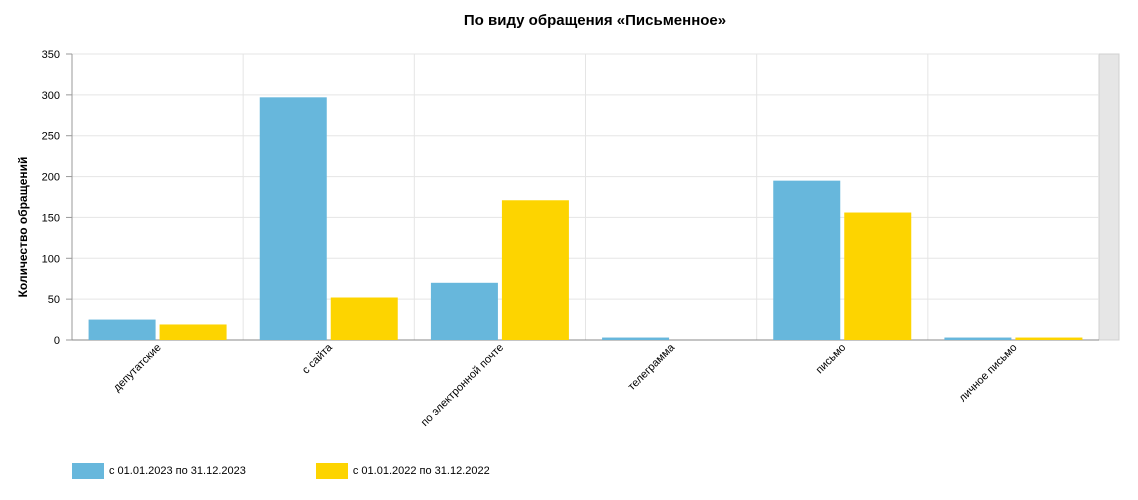  Describe the element at coordinates (51, 218) in the screenshot. I see `y-tick-label: 150` at that location.